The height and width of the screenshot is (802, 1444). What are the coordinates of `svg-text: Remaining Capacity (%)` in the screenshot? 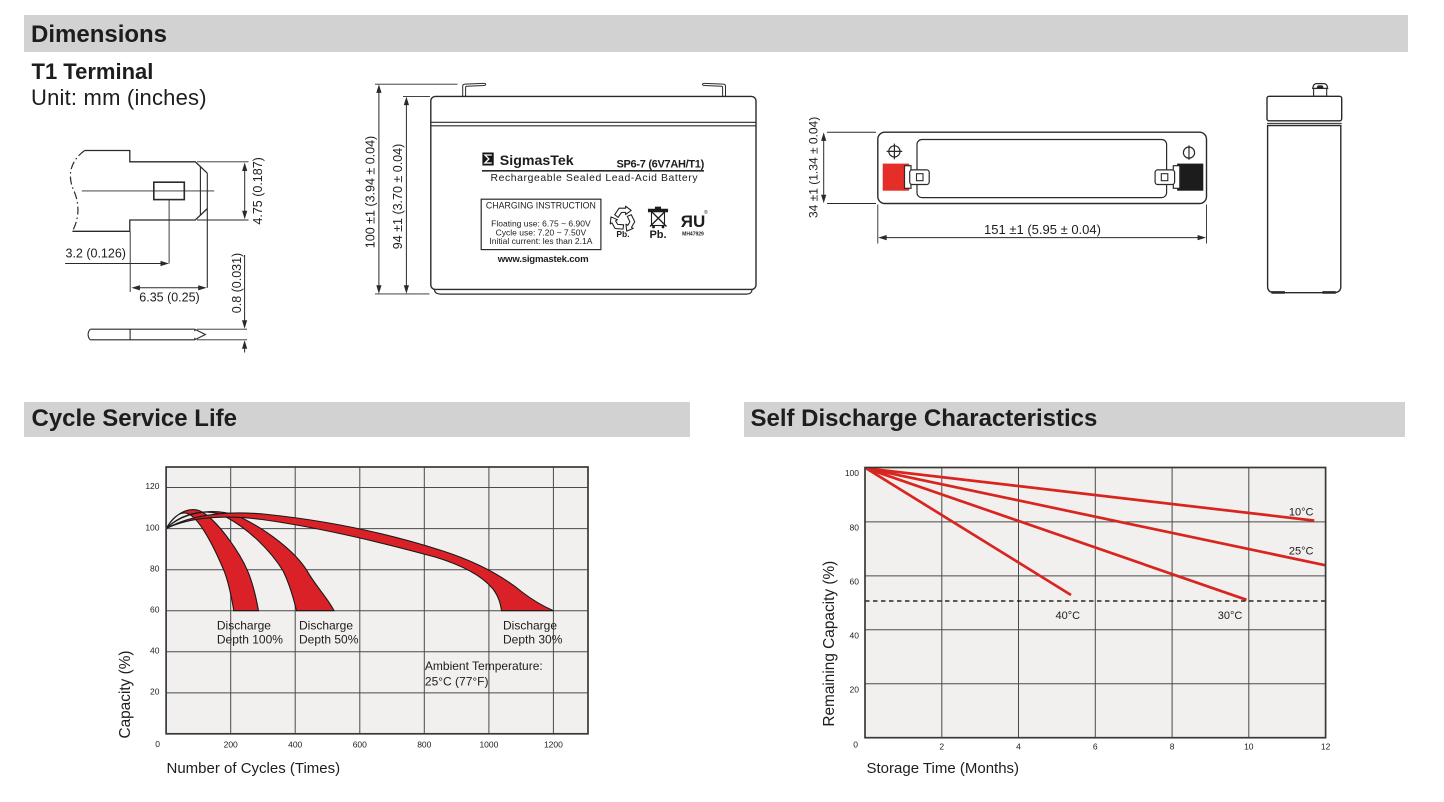 It's located at (829, 644).